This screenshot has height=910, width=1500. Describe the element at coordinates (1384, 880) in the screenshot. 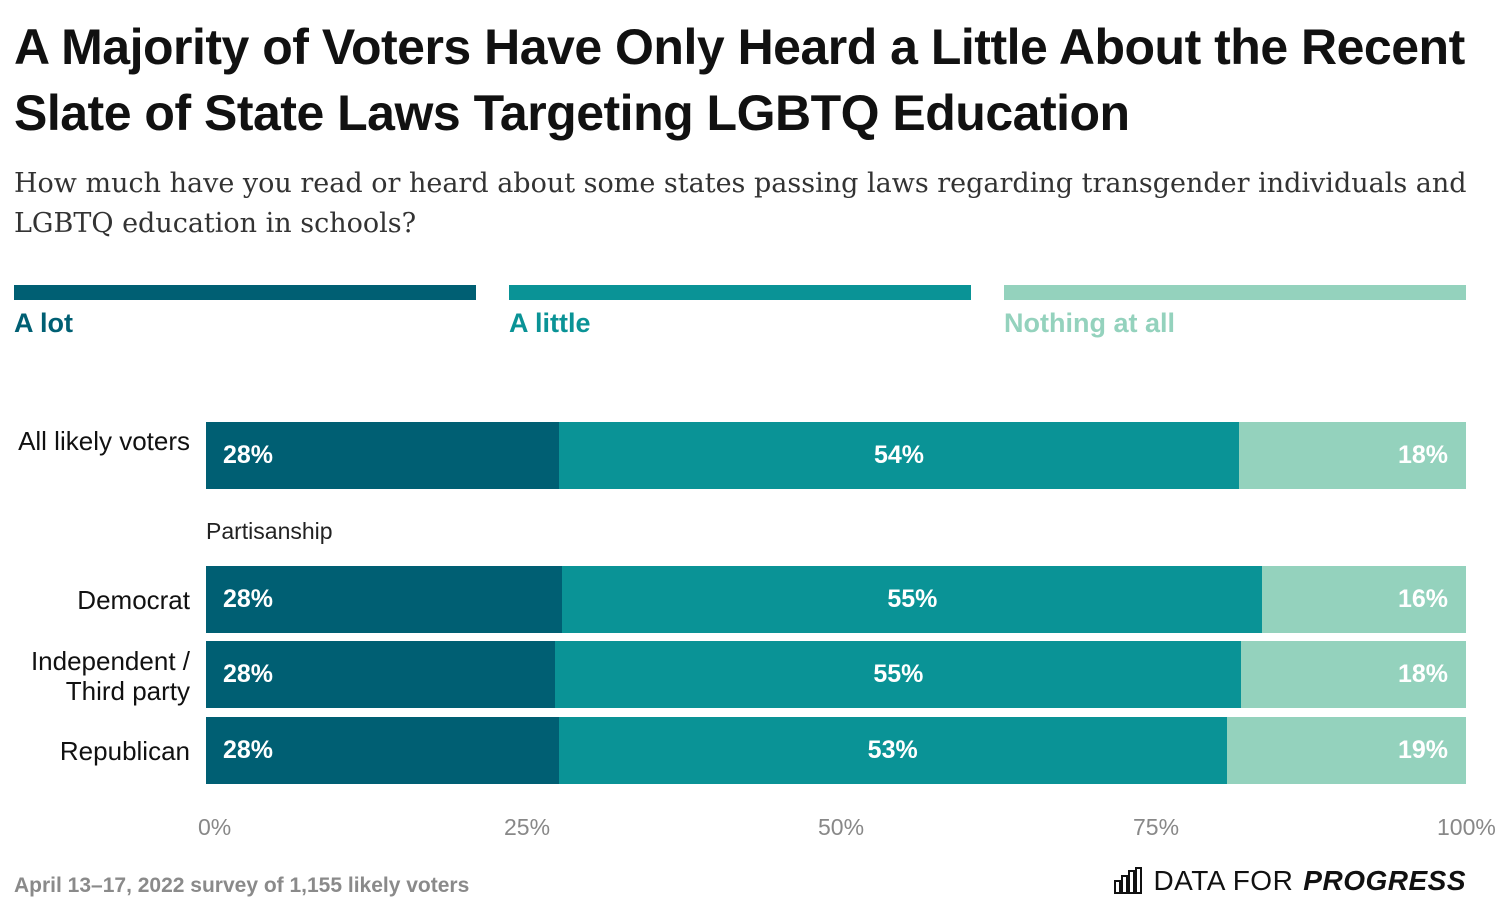

I see `brand-text-strong: PROGRESS` at that location.